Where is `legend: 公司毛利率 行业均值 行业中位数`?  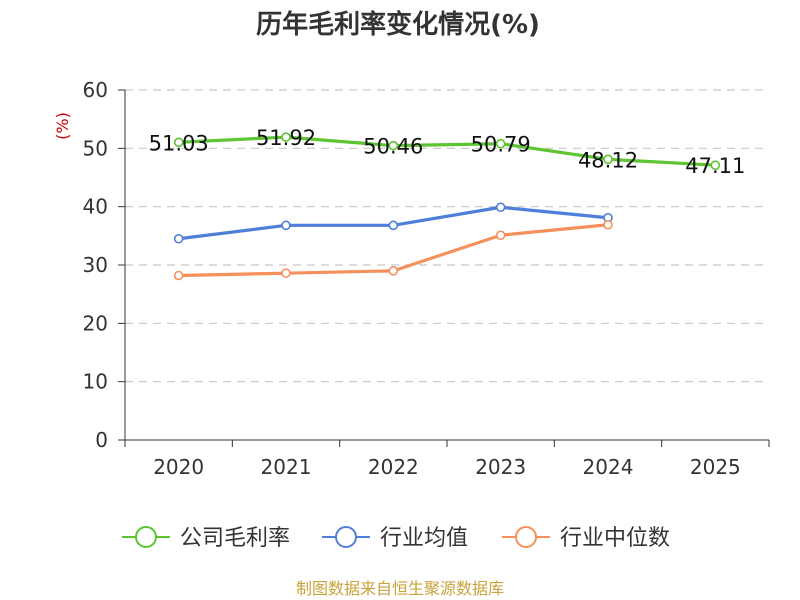 legend: 公司毛利率 行业均值 行业中位数 is located at coordinates (396, 538).